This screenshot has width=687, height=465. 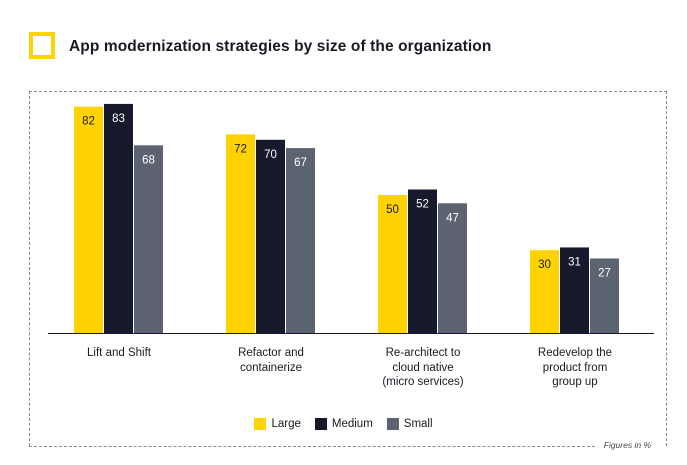 I want to click on data-label-medium-2: 52, so click(x=422, y=204).